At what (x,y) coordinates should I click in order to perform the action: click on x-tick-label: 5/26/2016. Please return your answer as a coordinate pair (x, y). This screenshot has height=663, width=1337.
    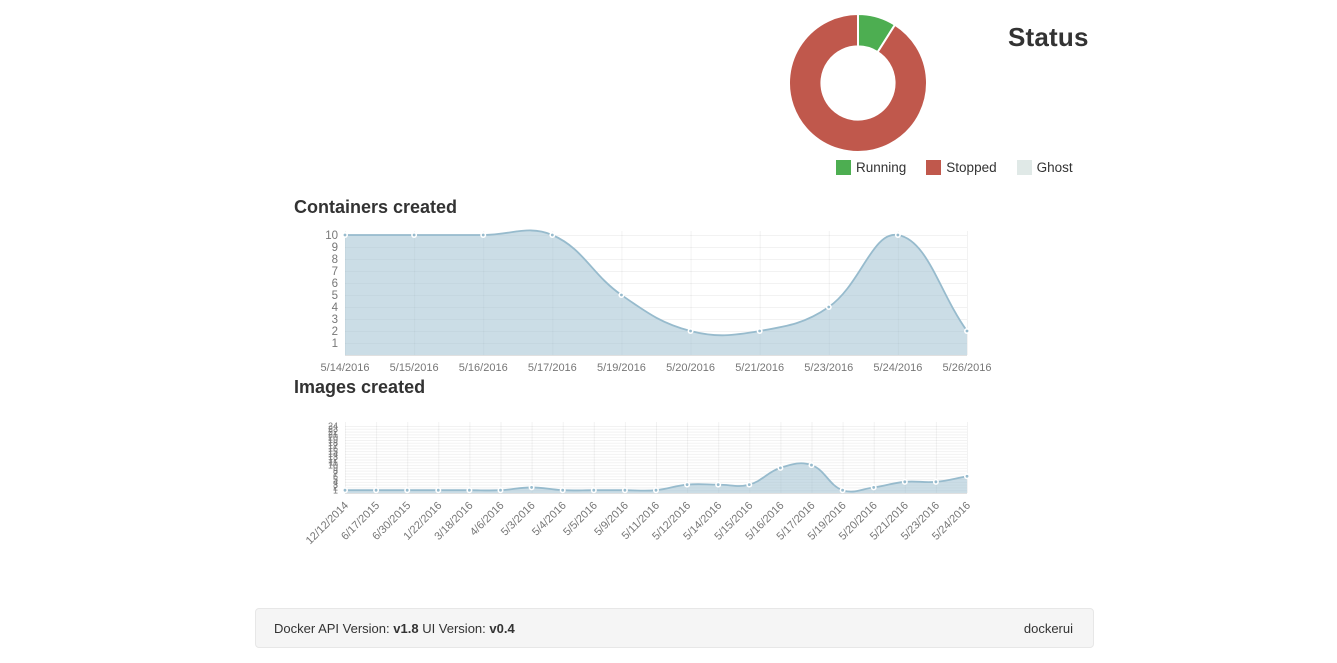
    Looking at the image, I should click on (967, 368).